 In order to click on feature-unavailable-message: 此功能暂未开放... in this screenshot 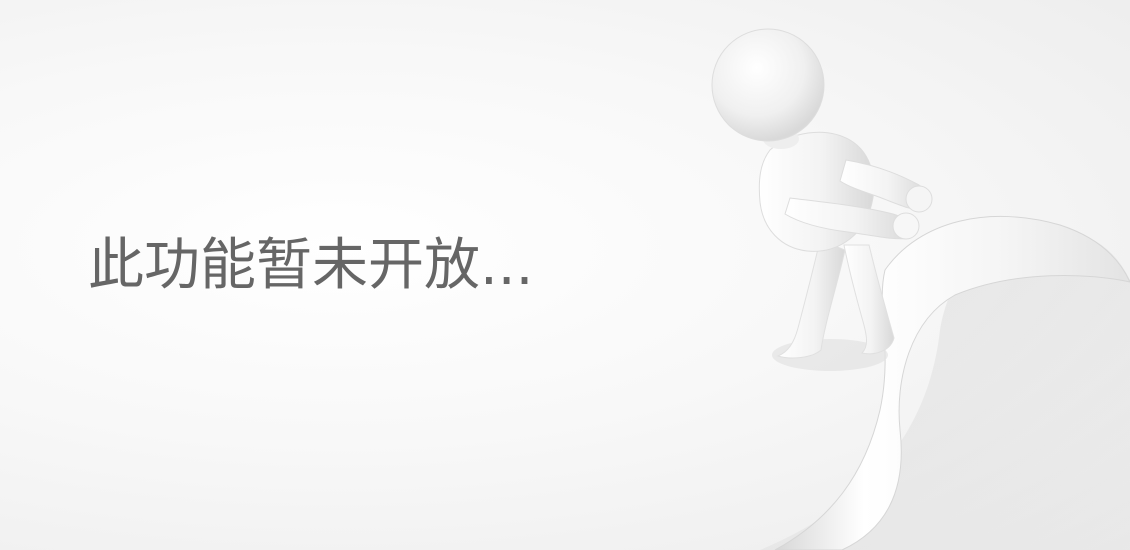, I will do `click(311, 265)`.